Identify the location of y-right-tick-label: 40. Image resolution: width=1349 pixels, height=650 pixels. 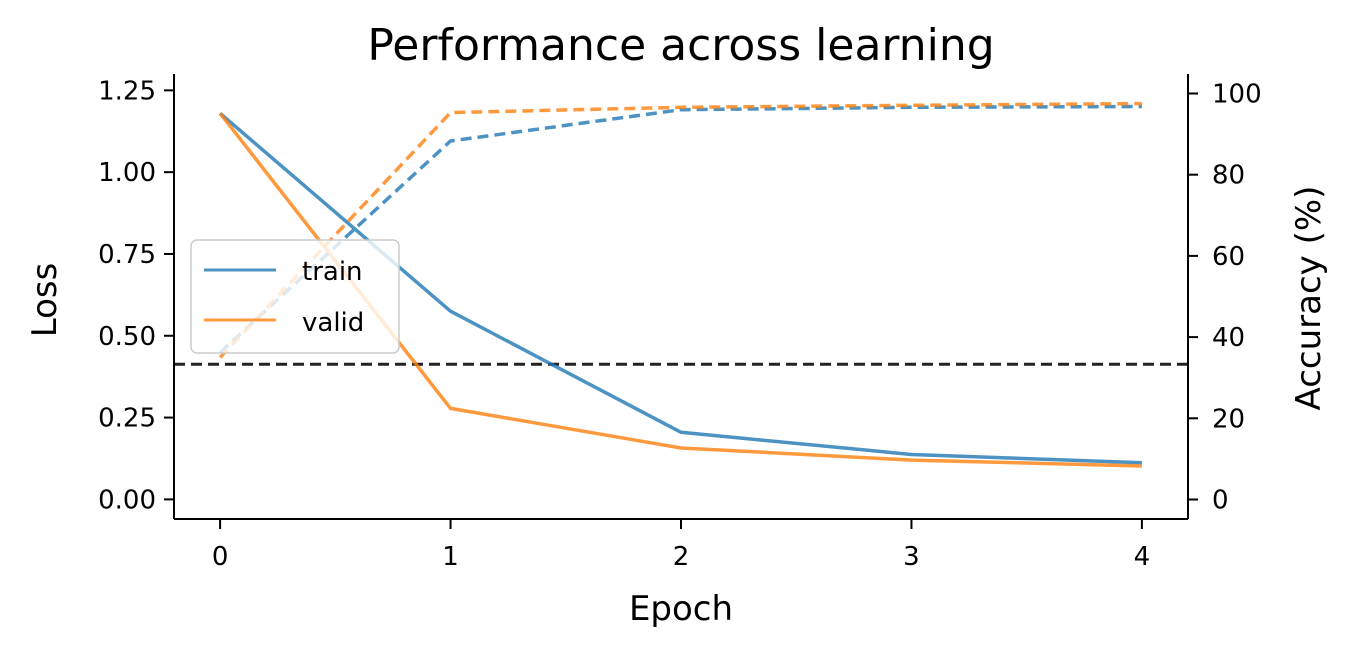
(1228, 338).